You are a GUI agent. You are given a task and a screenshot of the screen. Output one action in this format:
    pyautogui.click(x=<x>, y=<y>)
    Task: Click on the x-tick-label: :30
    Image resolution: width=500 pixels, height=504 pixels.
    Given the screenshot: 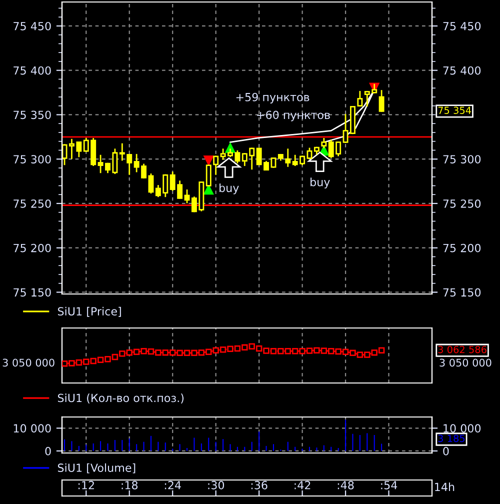 What is the action you would take?
    pyautogui.click(x=216, y=485)
    